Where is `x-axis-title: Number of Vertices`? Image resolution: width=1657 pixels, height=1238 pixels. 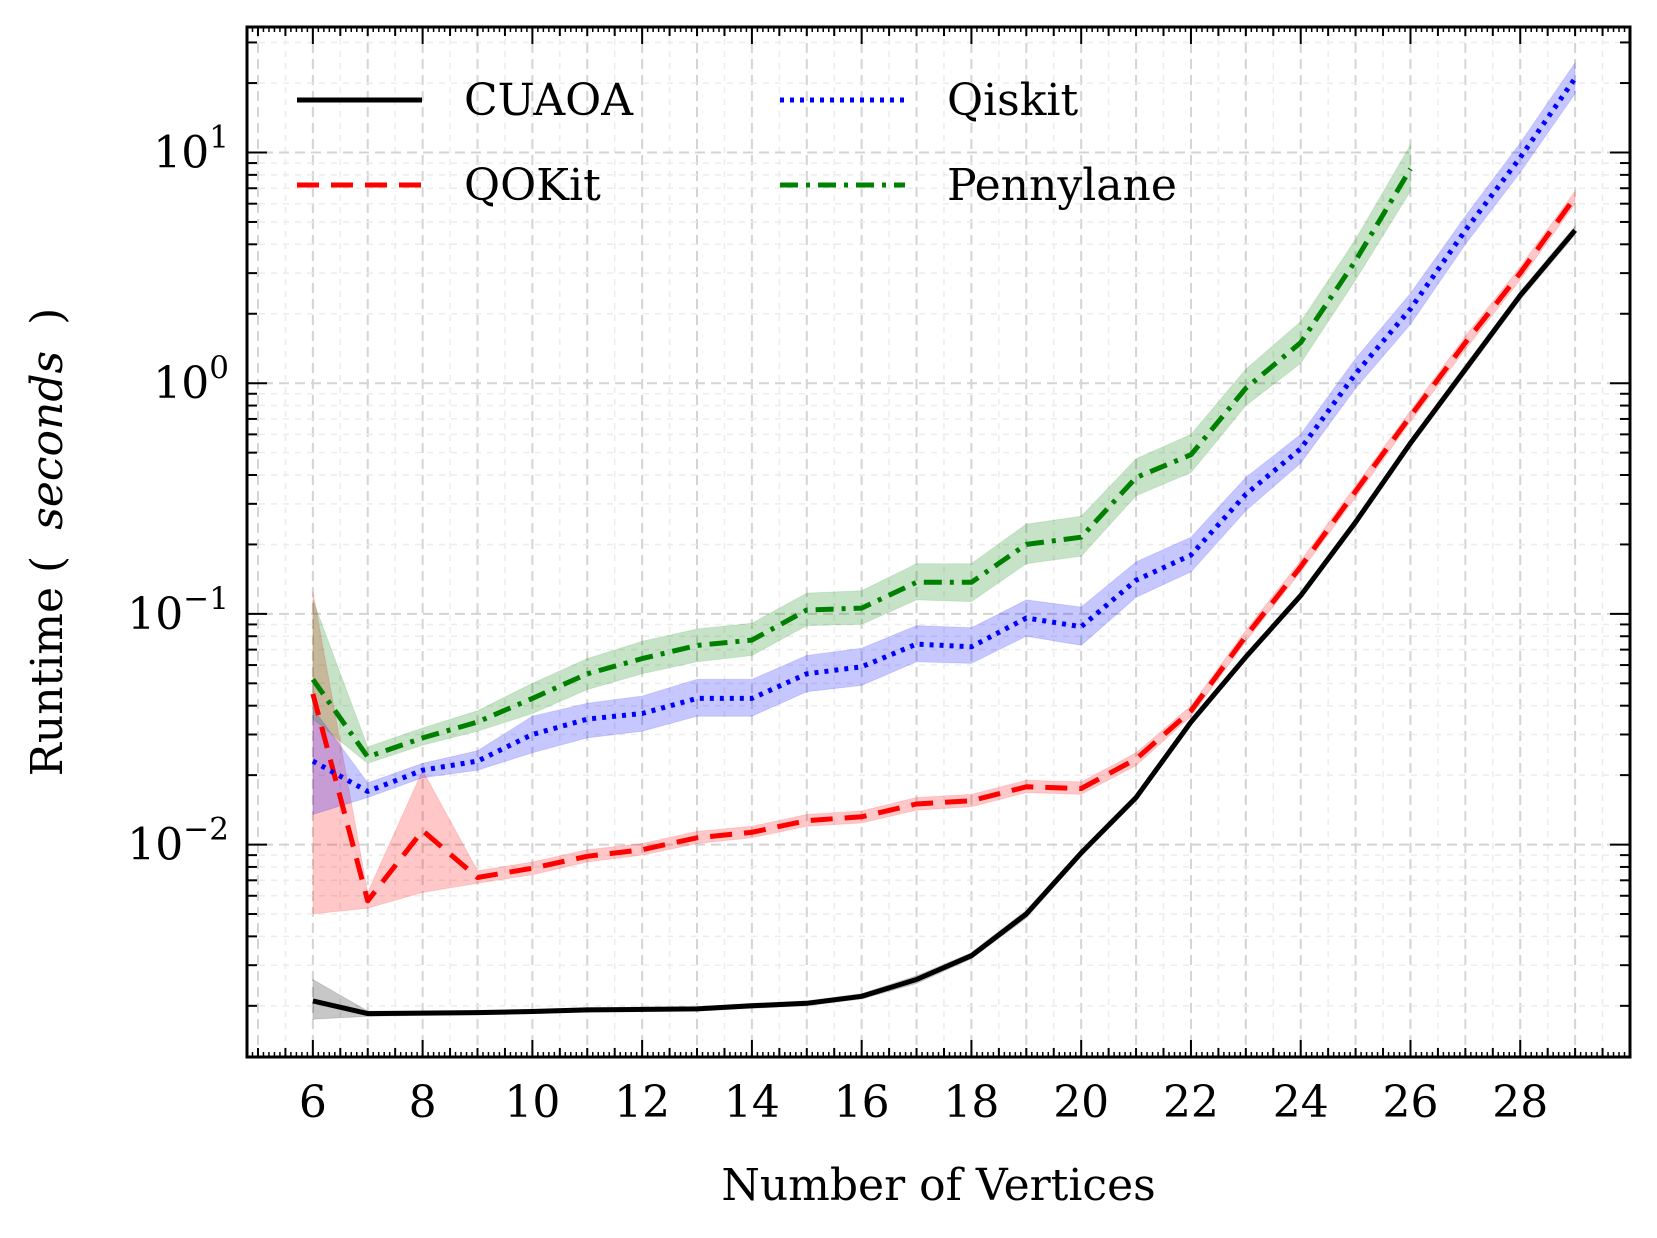
x-axis-title: Number of Vertices is located at coordinates (938, 1185).